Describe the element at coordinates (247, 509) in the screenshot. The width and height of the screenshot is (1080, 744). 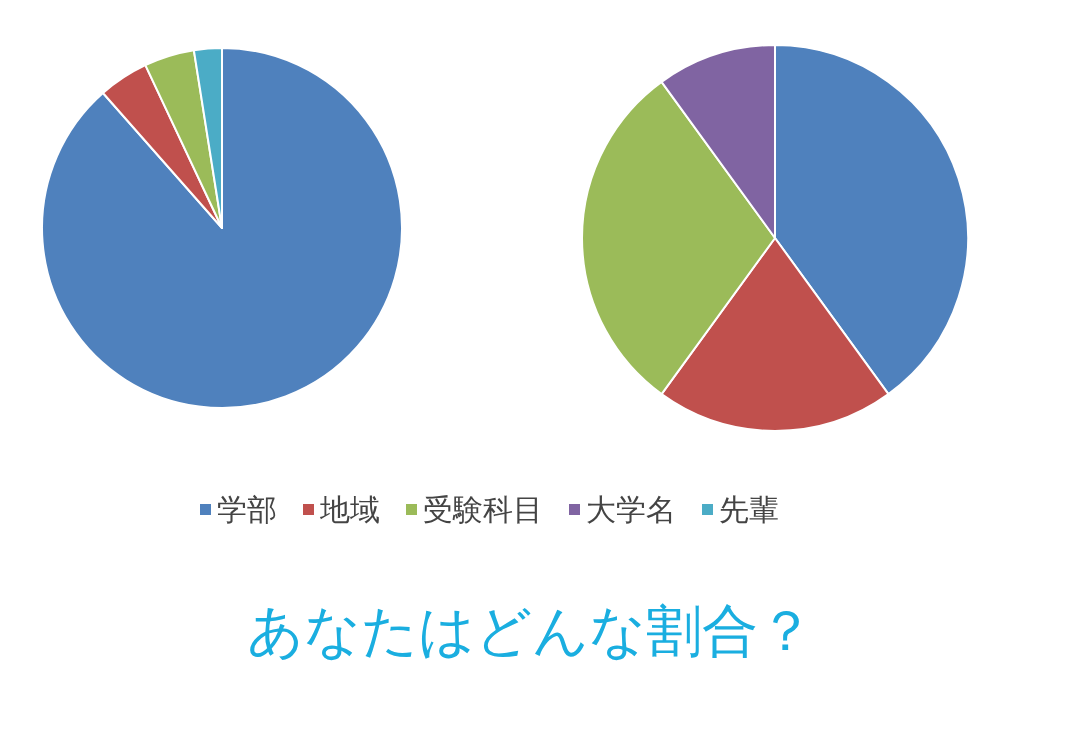
I see `legend-label: 学部` at that location.